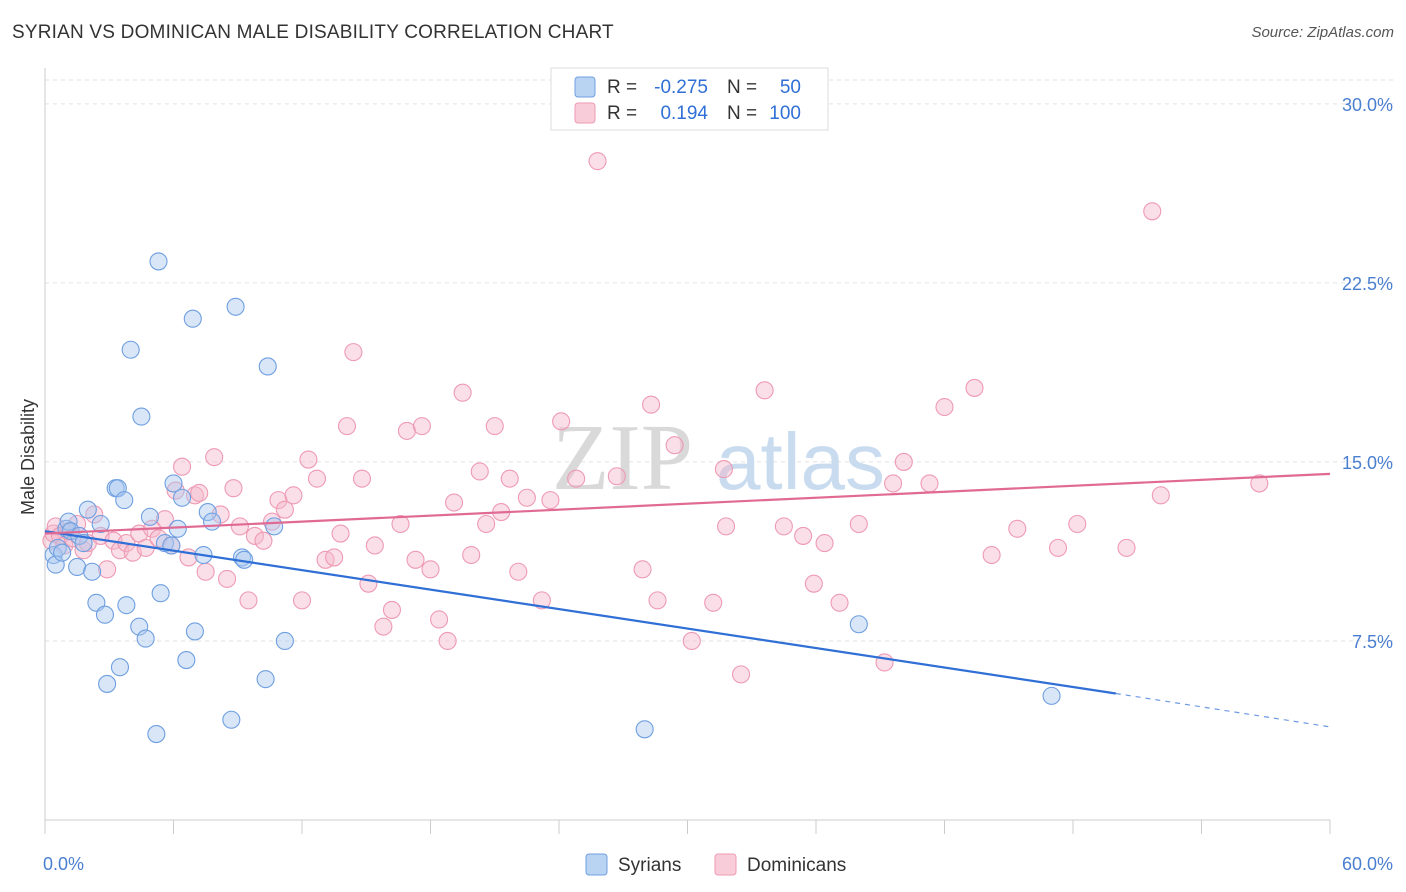  Describe the element at coordinates (689, 99) in the screenshot. I see `stats-legend-box: R = -0.275 N = 50 R = 0.194 N = 100` at that location.